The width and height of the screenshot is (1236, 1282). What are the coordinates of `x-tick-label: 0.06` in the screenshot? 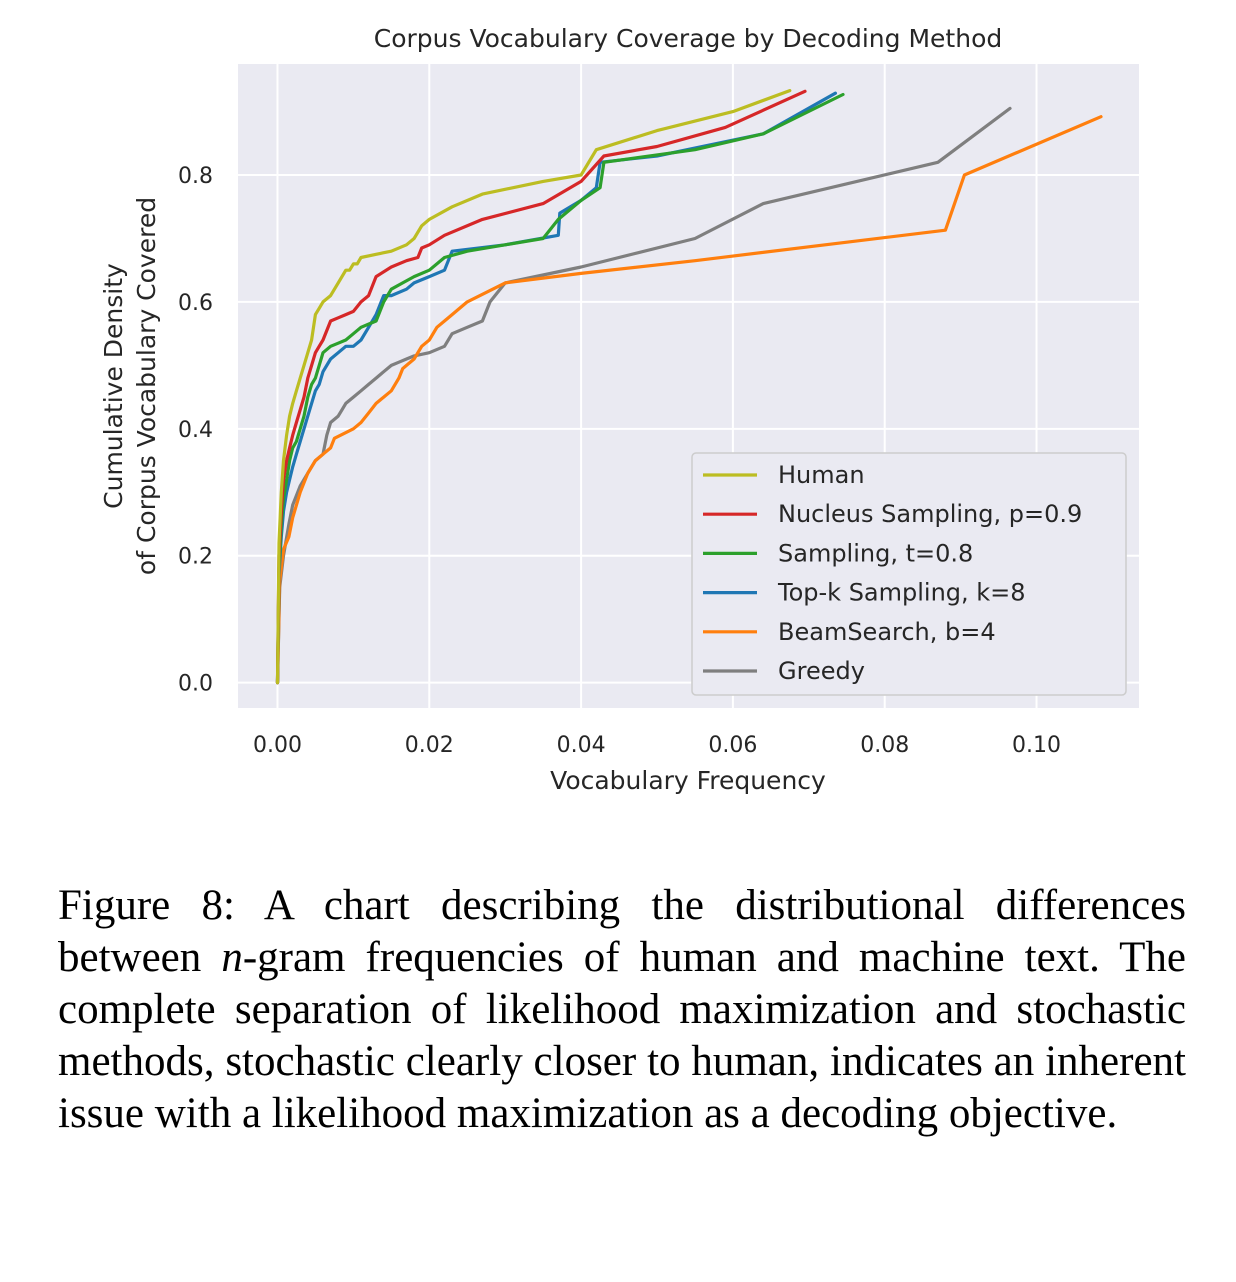 It's located at (732, 745).